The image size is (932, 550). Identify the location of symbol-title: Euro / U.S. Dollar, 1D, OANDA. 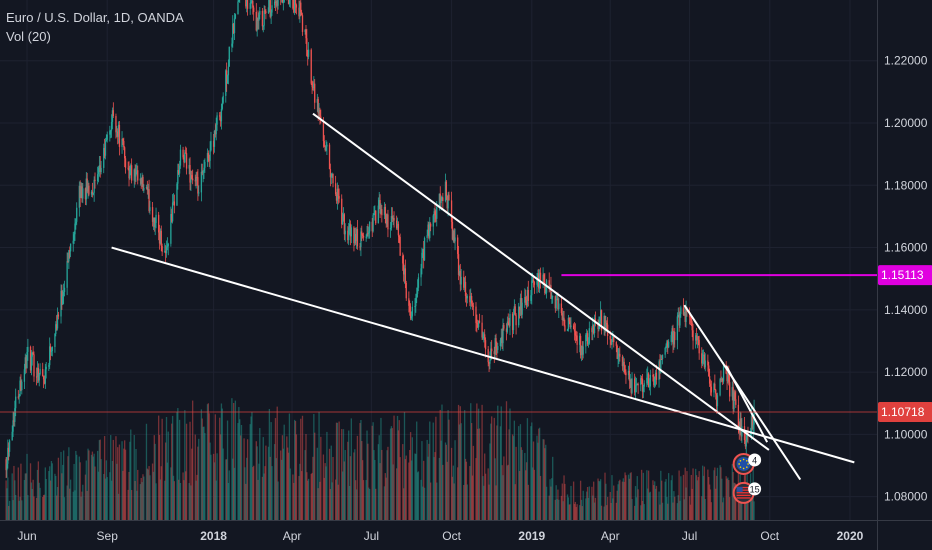
(95, 17).